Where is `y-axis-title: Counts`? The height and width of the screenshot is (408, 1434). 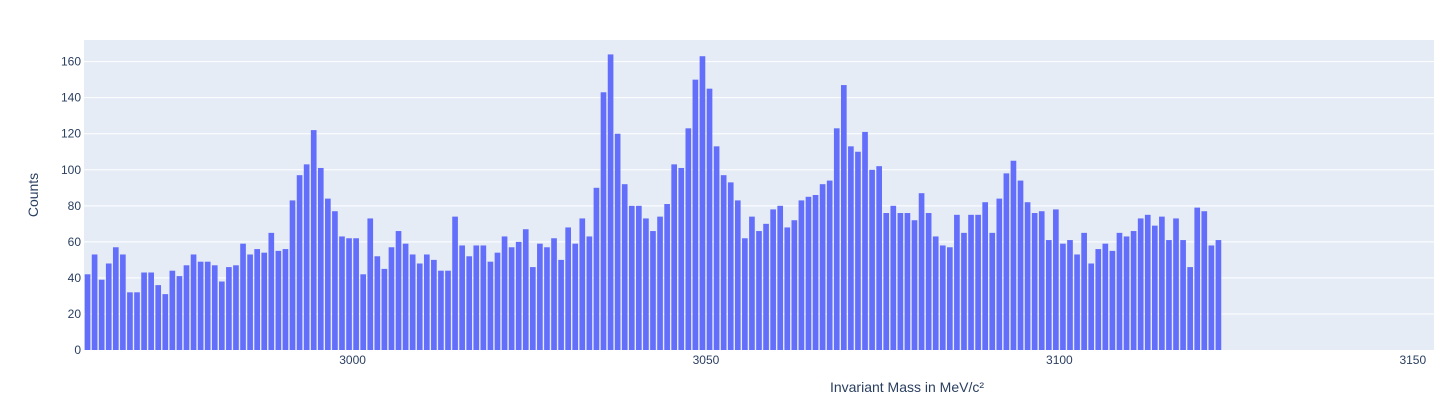
y-axis-title: Counts is located at coordinates (33, 195).